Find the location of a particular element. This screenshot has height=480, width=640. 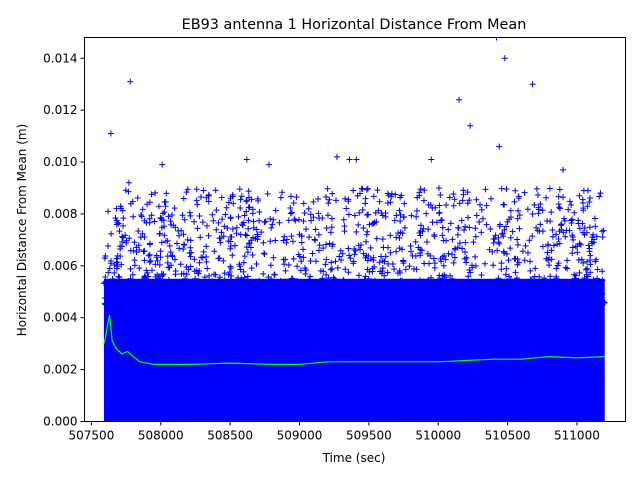

y-tick-label: 0.010 is located at coordinates (60, 162).